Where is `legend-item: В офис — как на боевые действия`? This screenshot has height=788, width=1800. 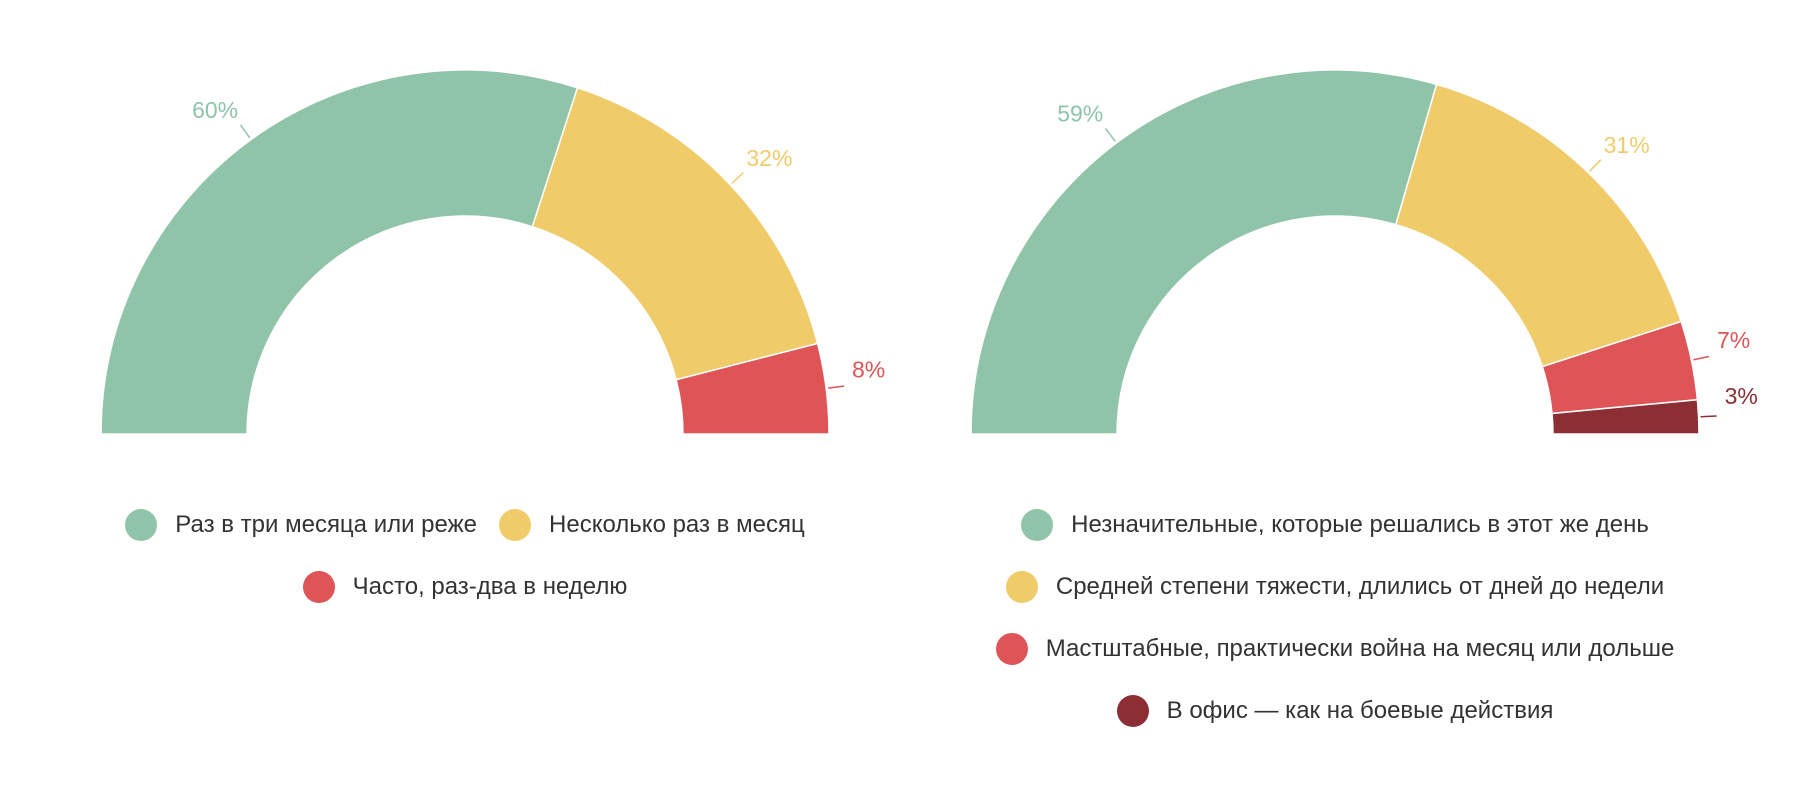 legend-item: В офис — как на боевые действия is located at coordinates (1335, 711).